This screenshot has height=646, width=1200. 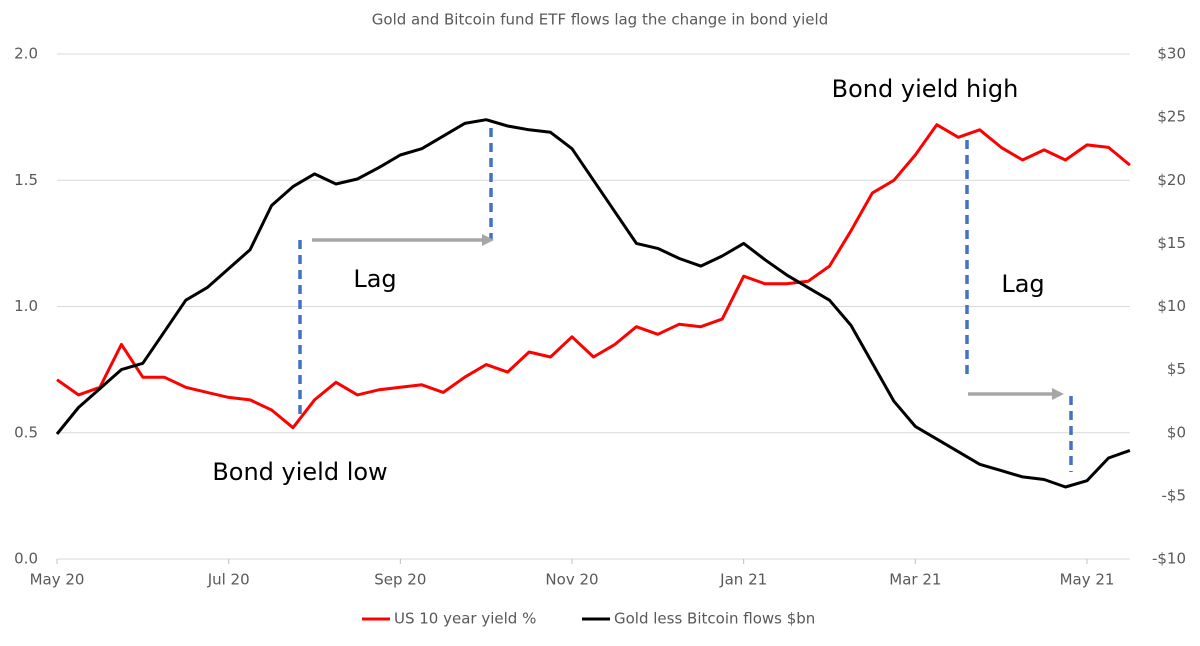 I want to click on y-tick-label: 0.0, so click(x=26, y=559).